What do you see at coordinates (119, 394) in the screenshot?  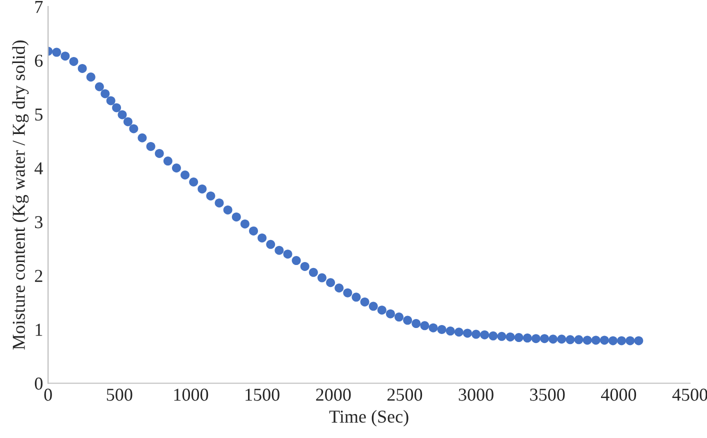 I see `x-tick-label: 500` at bounding box center [119, 394].